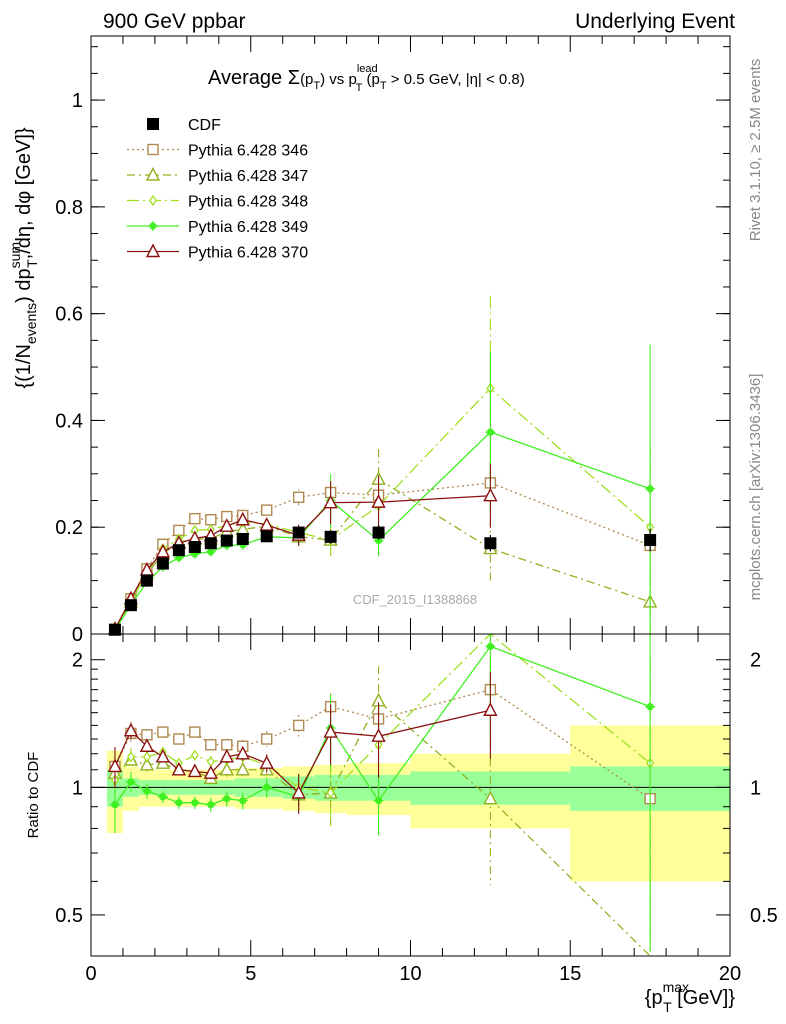 Image resolution: width=786 pixels, height=1024 pixels. What do you see at coordinates (77, 101) in the screenshot?
I see `y-tick-label: 1` at bounding box center [77, 101].